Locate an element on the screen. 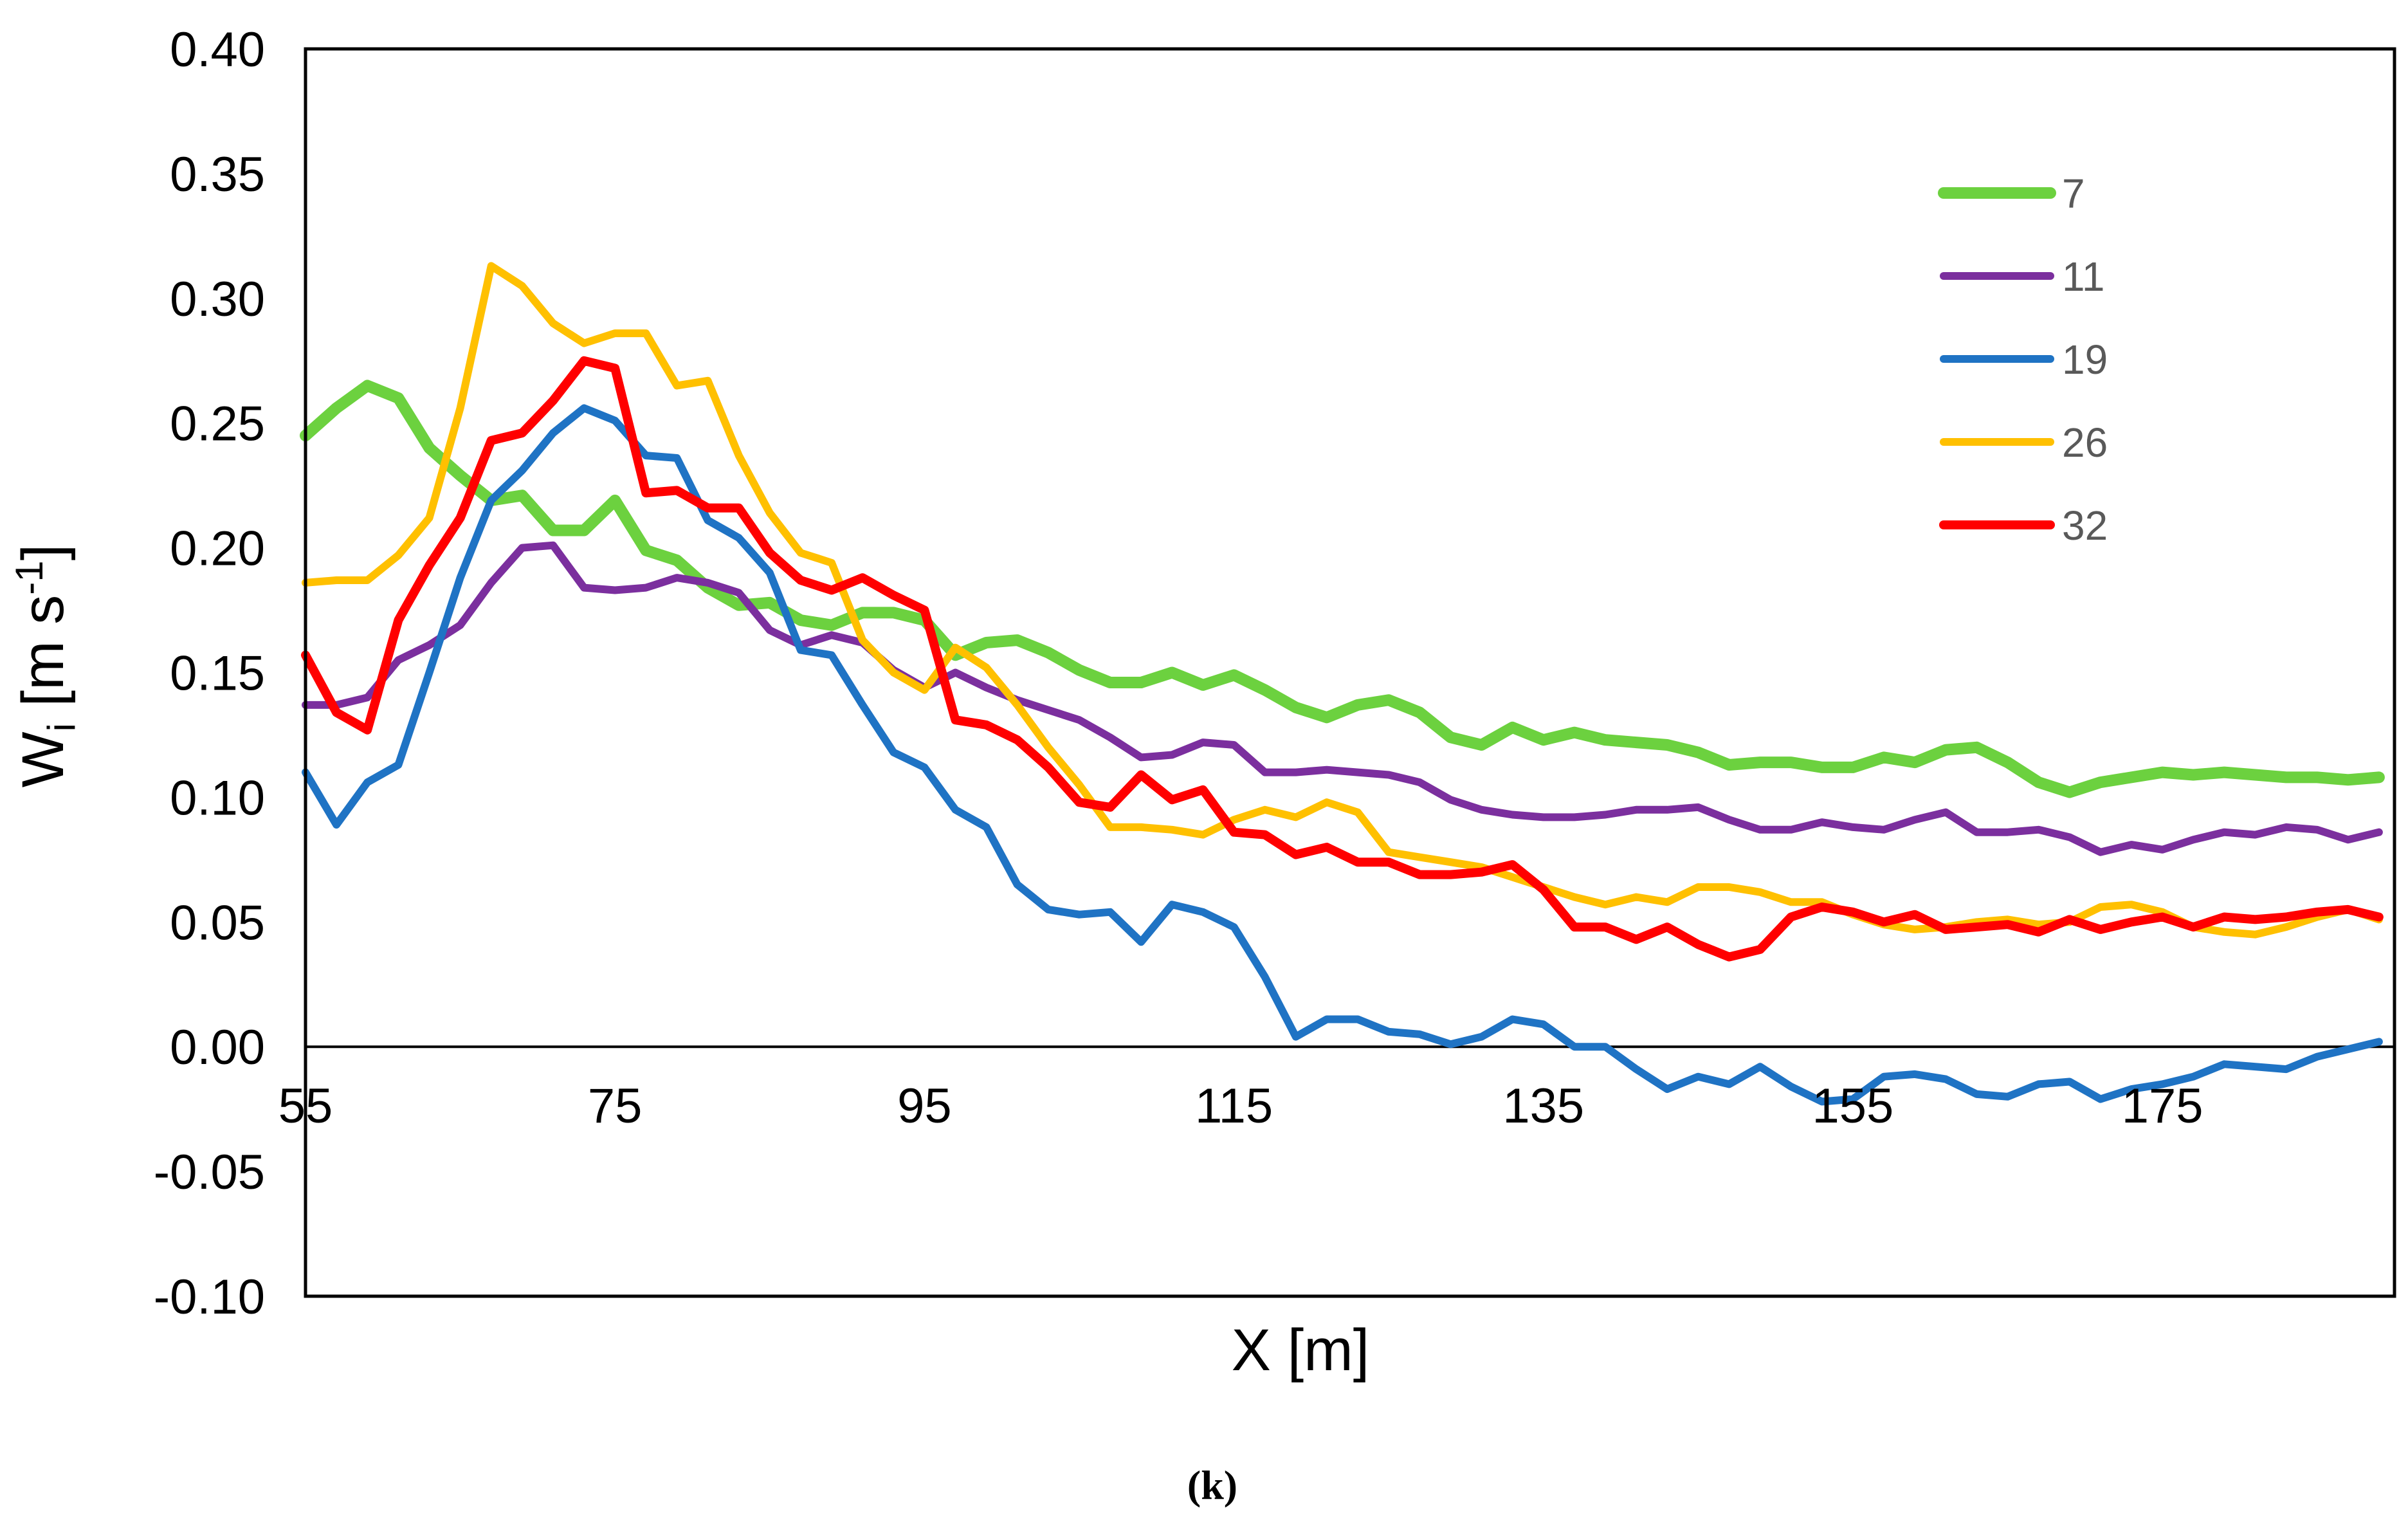 The width and height of the screenshot is (2408, 1522). y-axis-title-unit: [m s is located at coordinates (43, 659).